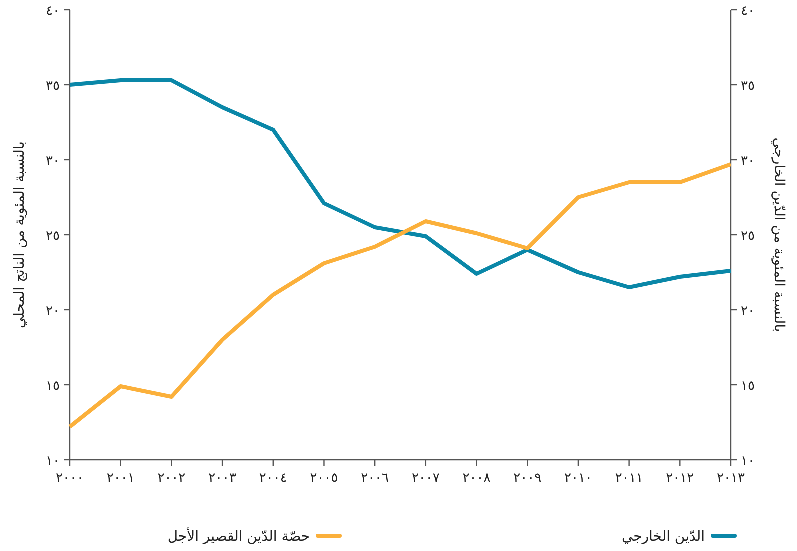  I want to click on x-tick-label: ٢٠٠٦, so click(375, 478).